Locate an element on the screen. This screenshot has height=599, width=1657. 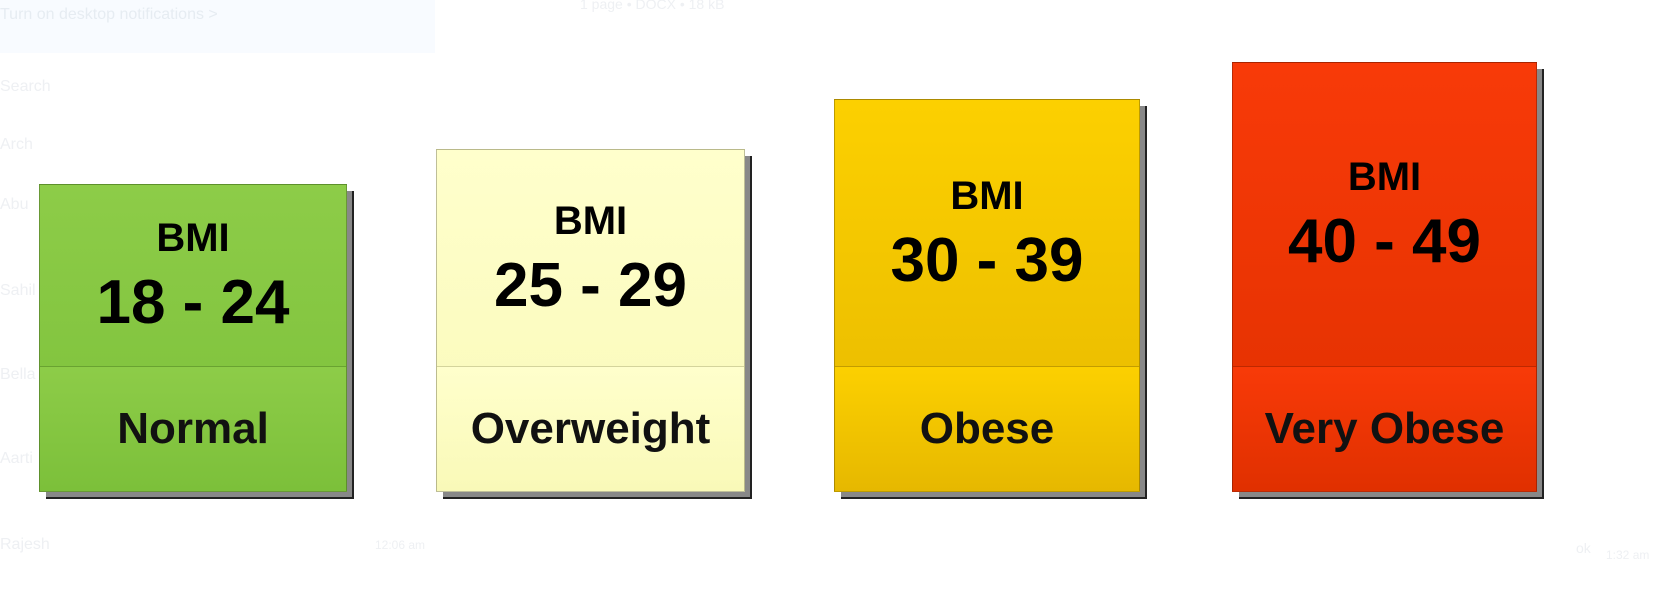
bmi-card-very-obese: BMI 40 - 49 Very Obese is located at coordinates (1384, 277).